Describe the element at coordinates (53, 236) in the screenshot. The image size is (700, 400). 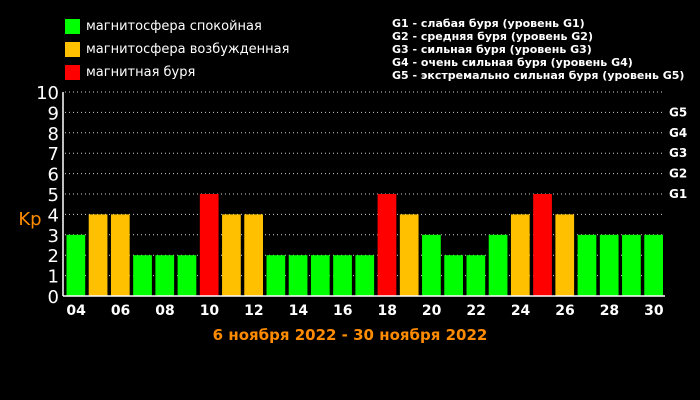
I see `y-tick-label: 3` at that location.